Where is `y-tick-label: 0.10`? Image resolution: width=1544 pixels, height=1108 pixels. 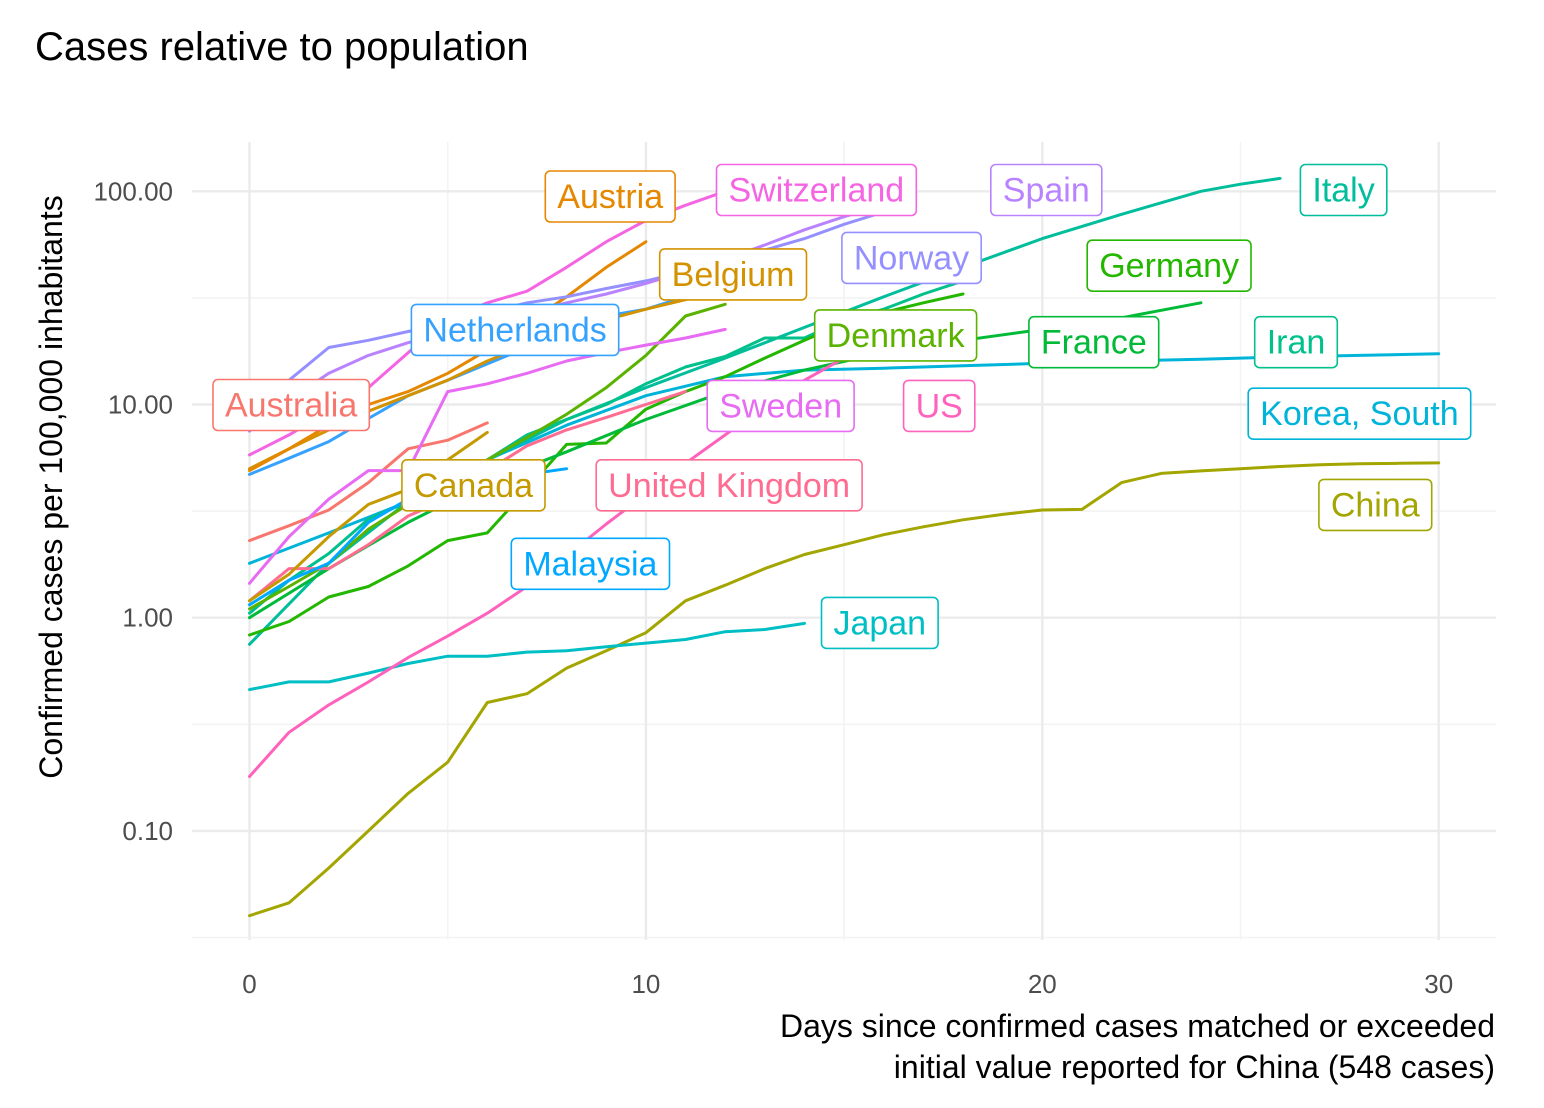
y-tick-label: 0.10 is located at coordinates (147, 831).